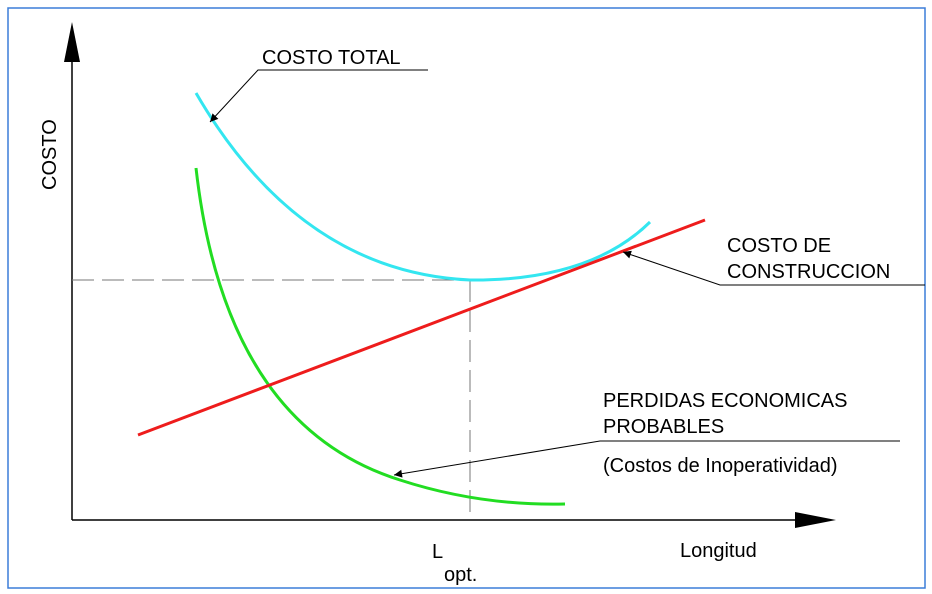 The width and height of the screenshot is (932, 594). What do you see at coordinates (72, 42) in the screenshot?
I see `y-arrow` at bounding box center [72, 42].